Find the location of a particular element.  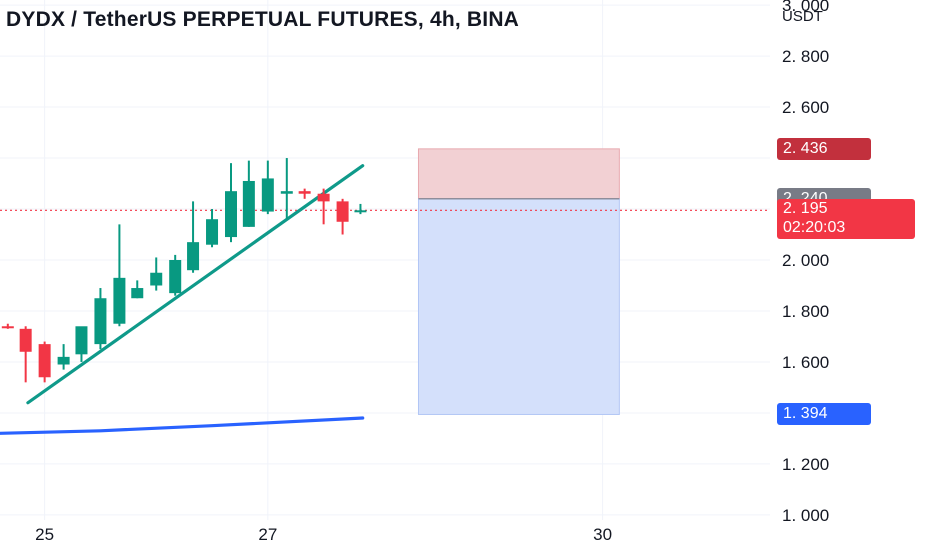

price-tick-label: 1. 200 is located at coordinates (805, 464).